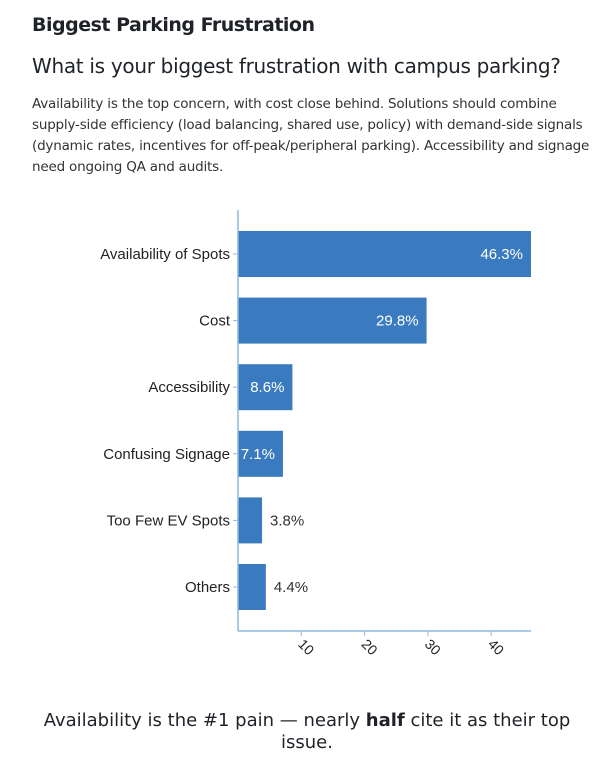  I want to click on y-tick-label: Cost, so click(215, 321).